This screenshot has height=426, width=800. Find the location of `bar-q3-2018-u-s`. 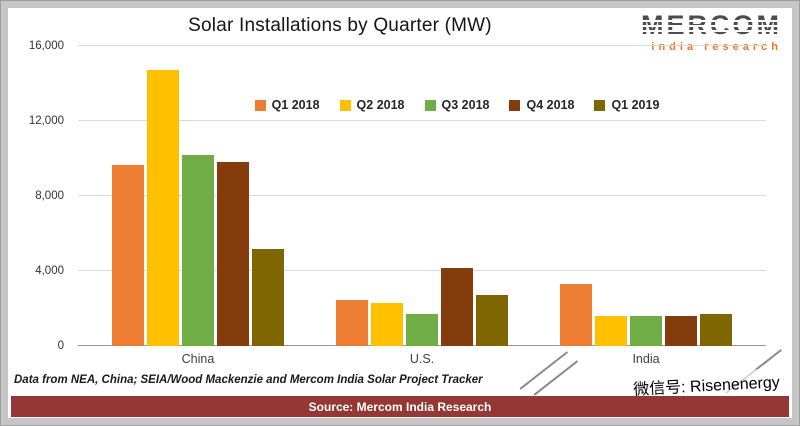

bar-q3-2018-u-s is located at coordinates (422, 330).